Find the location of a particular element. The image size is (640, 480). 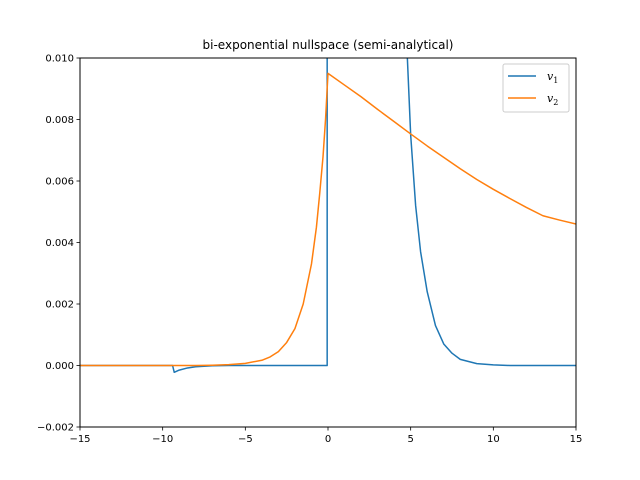

x-tick-label: −15 is located at coordinates (79, 439).